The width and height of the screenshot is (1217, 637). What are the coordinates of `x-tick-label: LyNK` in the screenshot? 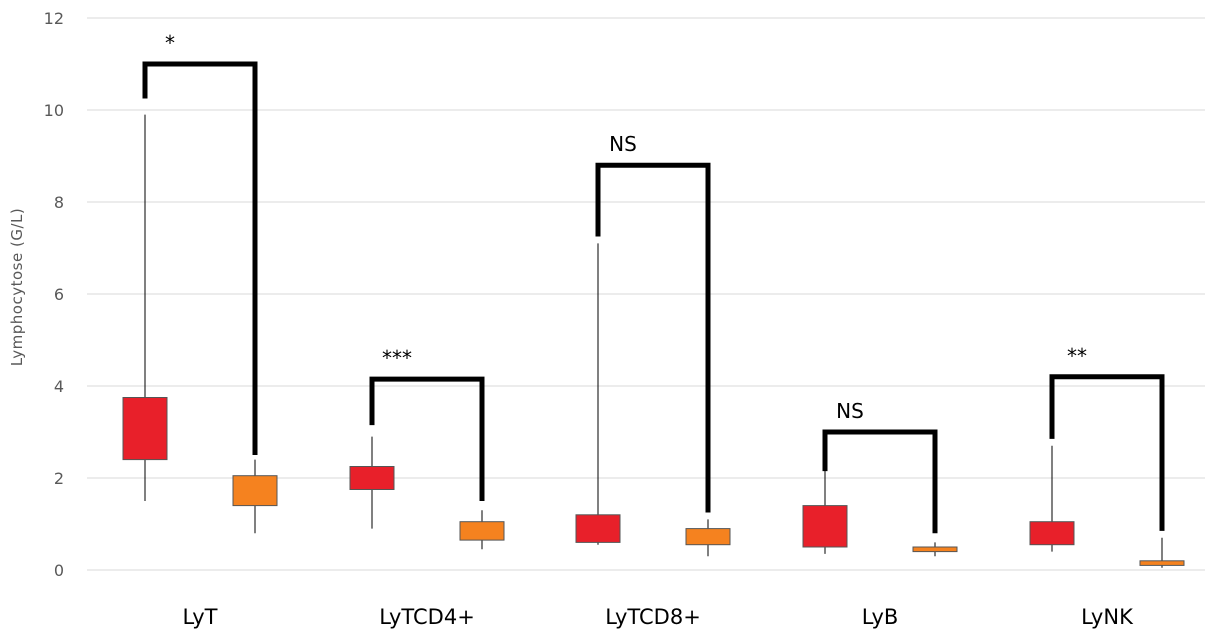 It's located at (1107, 617).